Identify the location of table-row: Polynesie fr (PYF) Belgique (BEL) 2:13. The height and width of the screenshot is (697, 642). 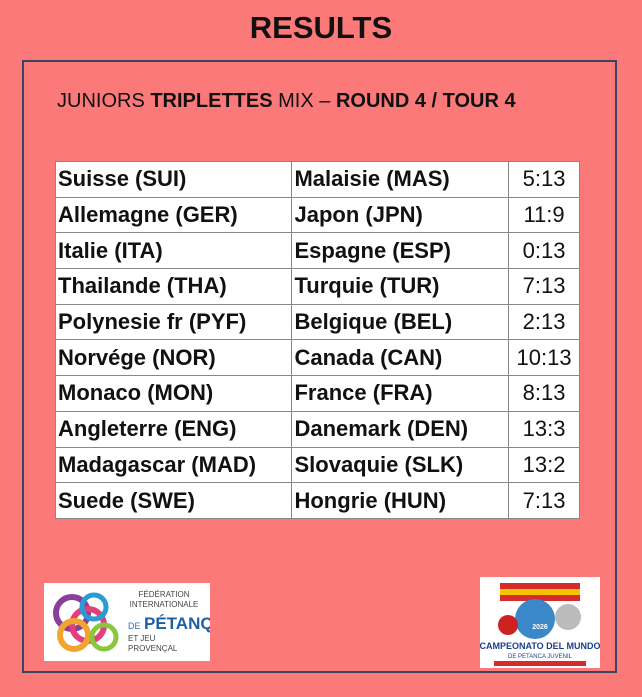
(317, 322).